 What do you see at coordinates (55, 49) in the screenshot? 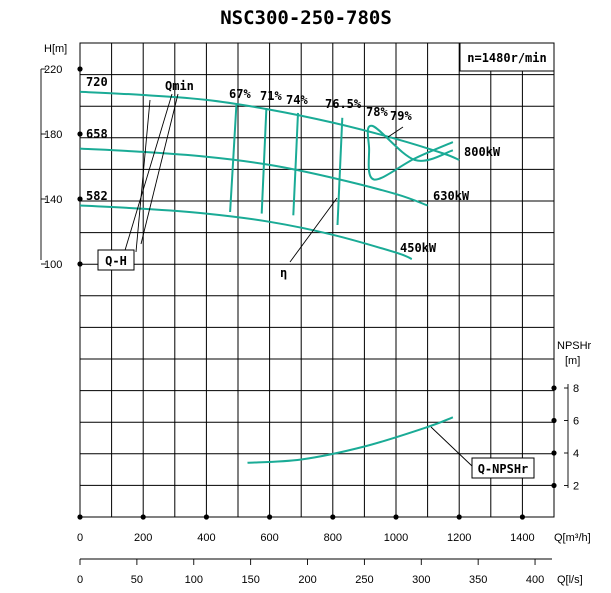
I see `y-head-axis-label: H[m]` at bounding box center [55, 49].